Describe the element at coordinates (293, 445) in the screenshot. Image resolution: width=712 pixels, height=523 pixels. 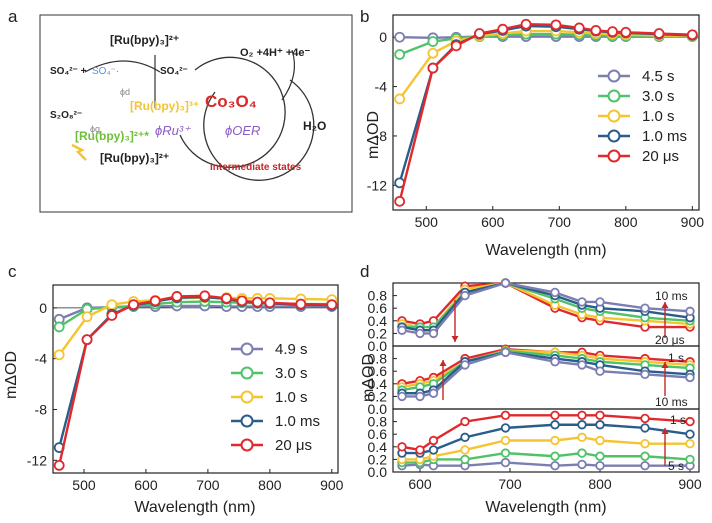
I see `chart-c-legend-label: 20 μs` at that location.